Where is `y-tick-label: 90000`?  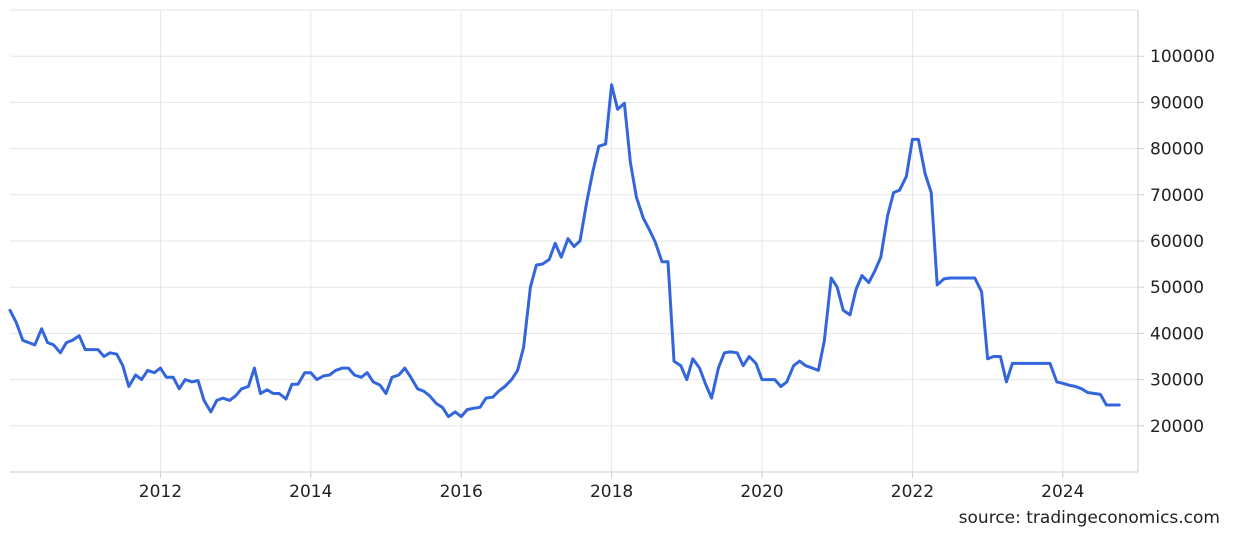
y-tick-label: 90000 is located at coordinates (1177, 103).